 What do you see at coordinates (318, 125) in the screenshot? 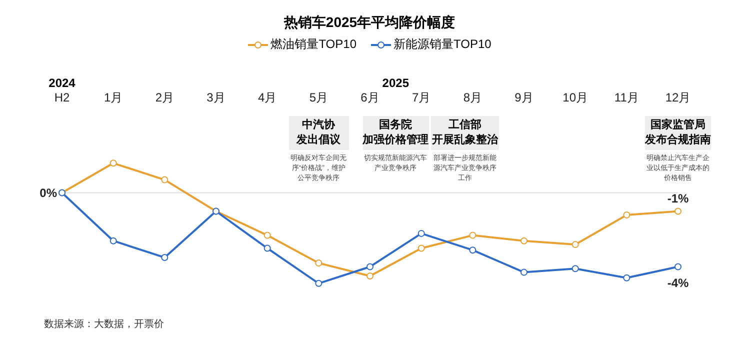
I see `text: 中汽协` at bounding box center [318, 125].